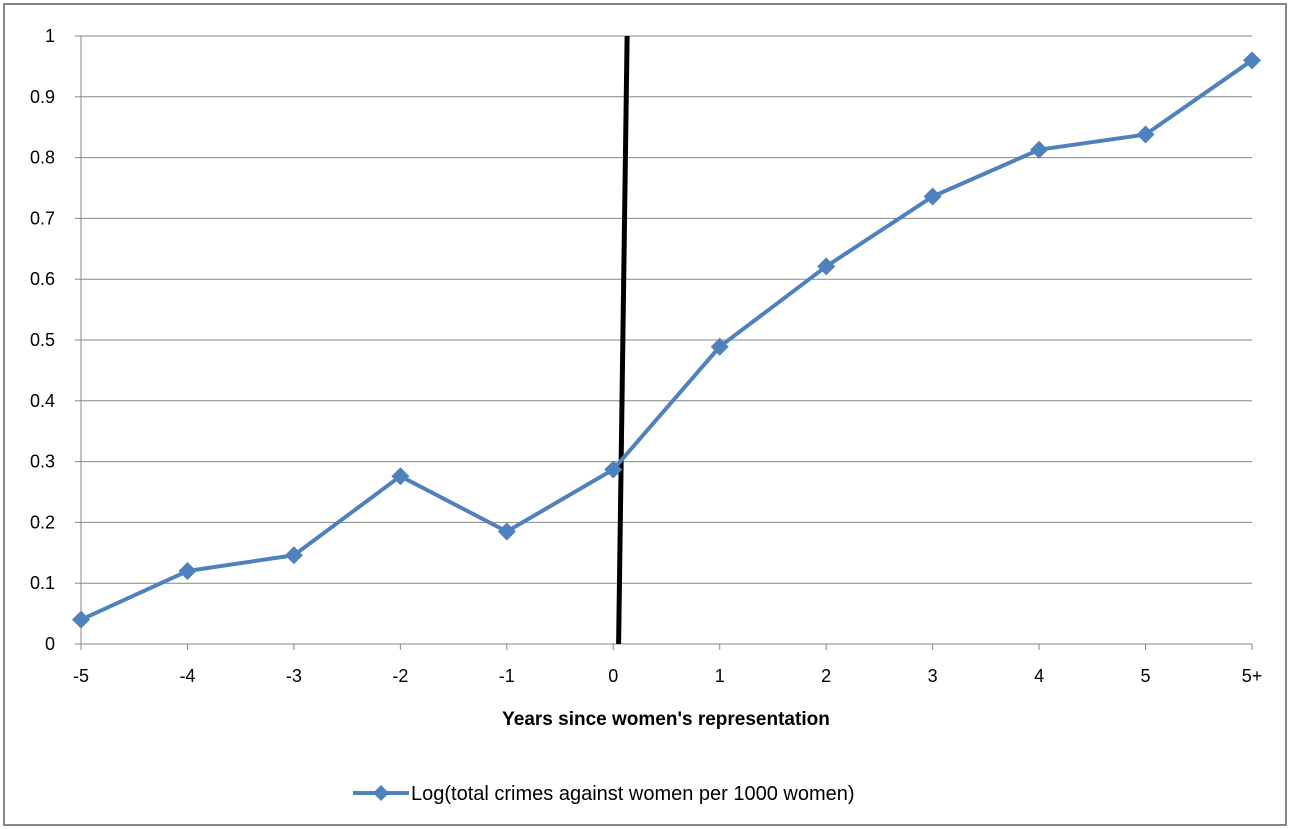 The width and height of the screenshot is (1290, 829). Describe the element at coordinates (666, 719) in the screenshot. I see `x-axis-title: Years since women's representation` at that location.